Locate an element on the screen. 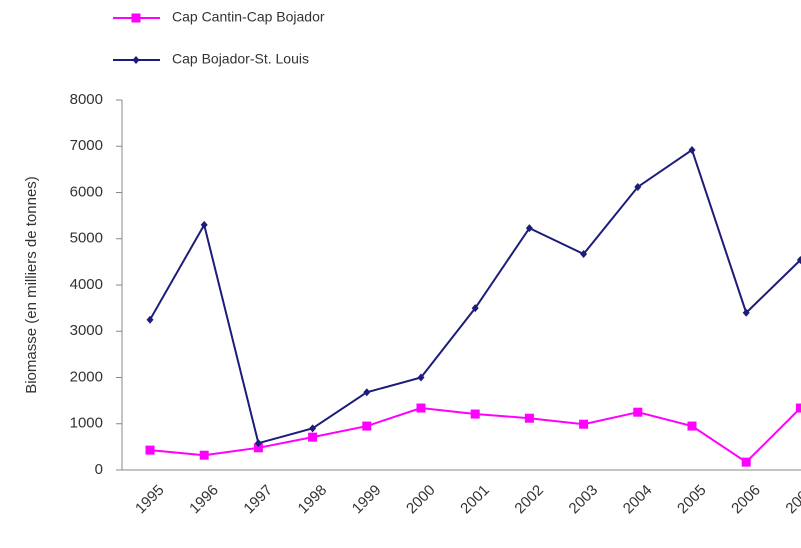 This screenshot has width=801, height=548. y-tick-label: 6000 is located at coordinates (86, 191).